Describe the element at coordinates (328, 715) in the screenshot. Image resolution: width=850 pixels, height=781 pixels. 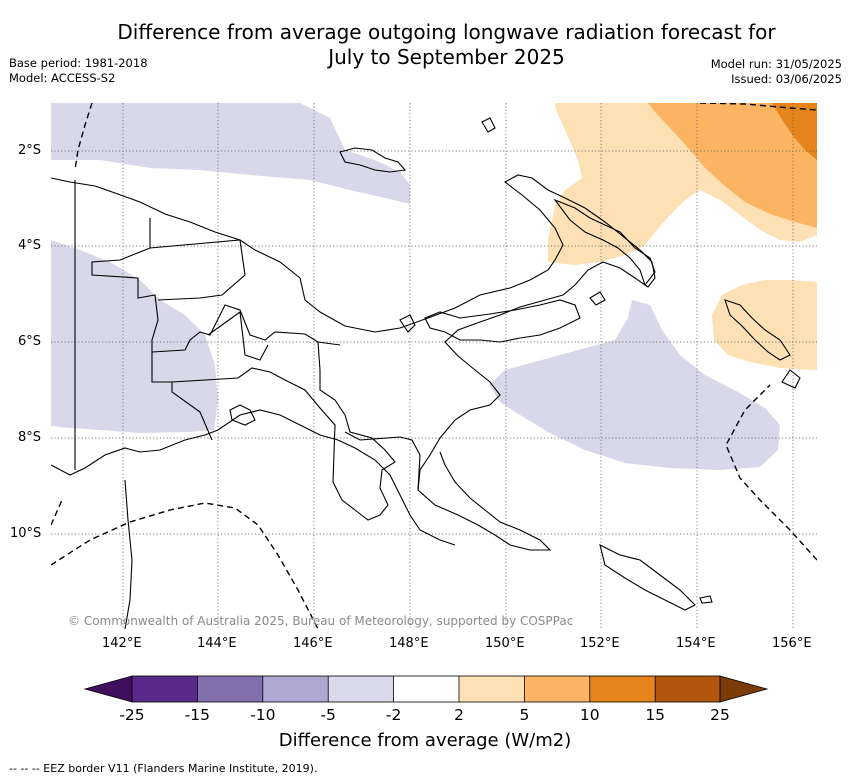
I see `colorbar-label: -5` at that location.